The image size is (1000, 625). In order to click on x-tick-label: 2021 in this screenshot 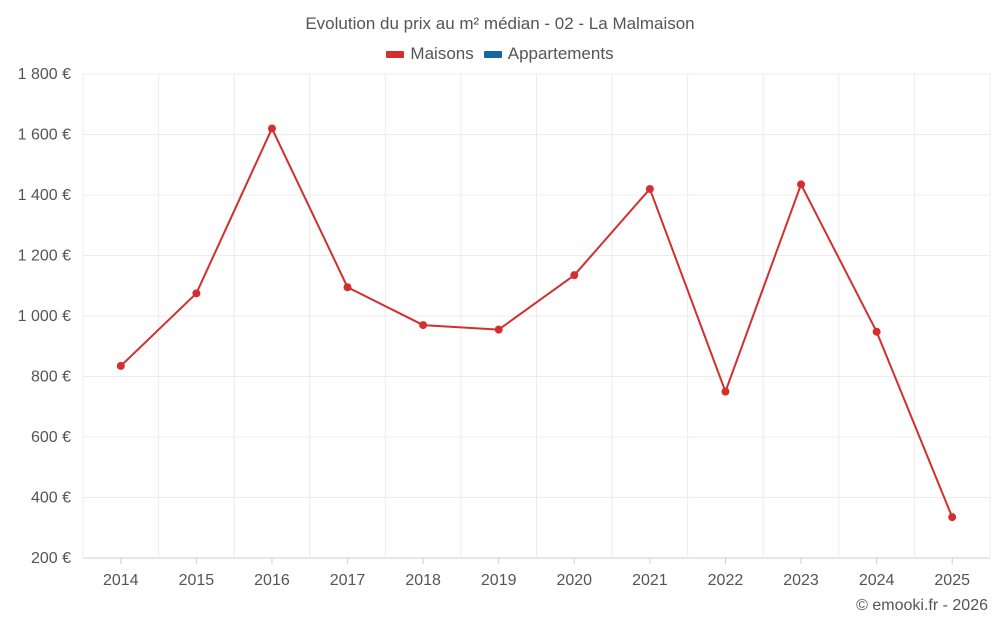, I will do `click(650, 580)`.